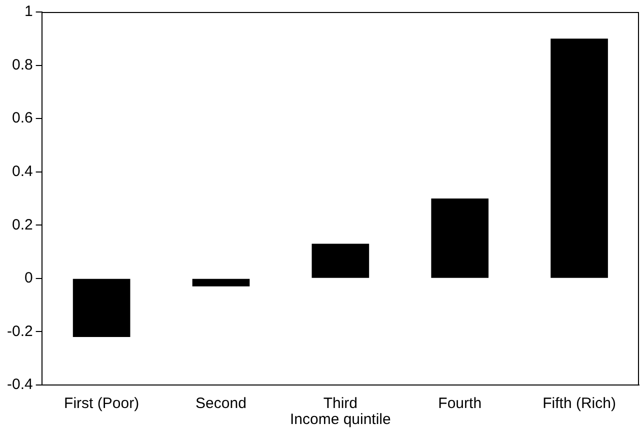 The image size is (641, 435). What do you see at coordinates (22, 65) in the screenshot?
I see `y-tick-label: 0.8` at bounding box center [22, 65].